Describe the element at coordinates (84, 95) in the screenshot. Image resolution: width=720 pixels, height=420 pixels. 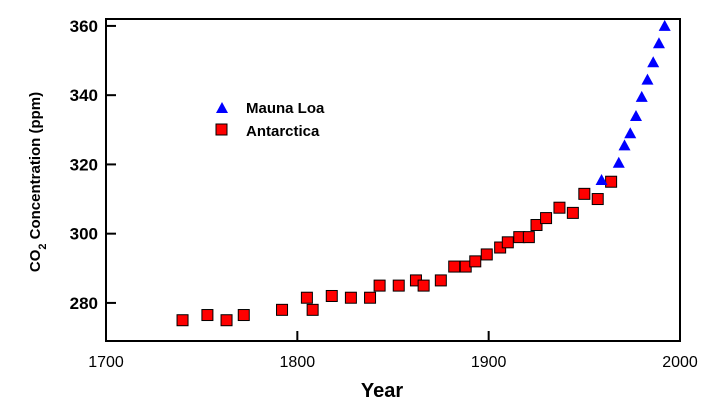
I see `y-tick-label: 340` at that location.